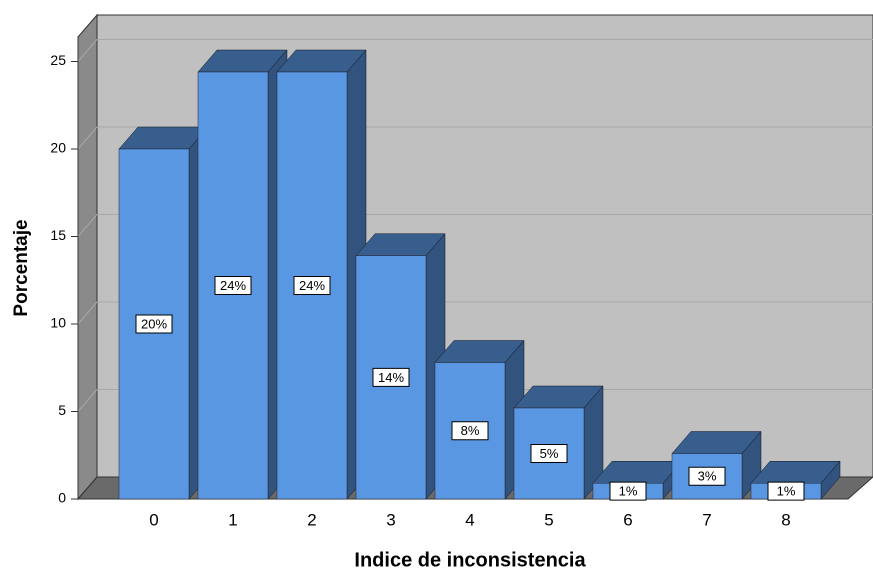 This screenshot has width=873, height=570. Describe the element at coordinates (58, 235) in the screenshot. I see `y-tick-label: 15` at that location.